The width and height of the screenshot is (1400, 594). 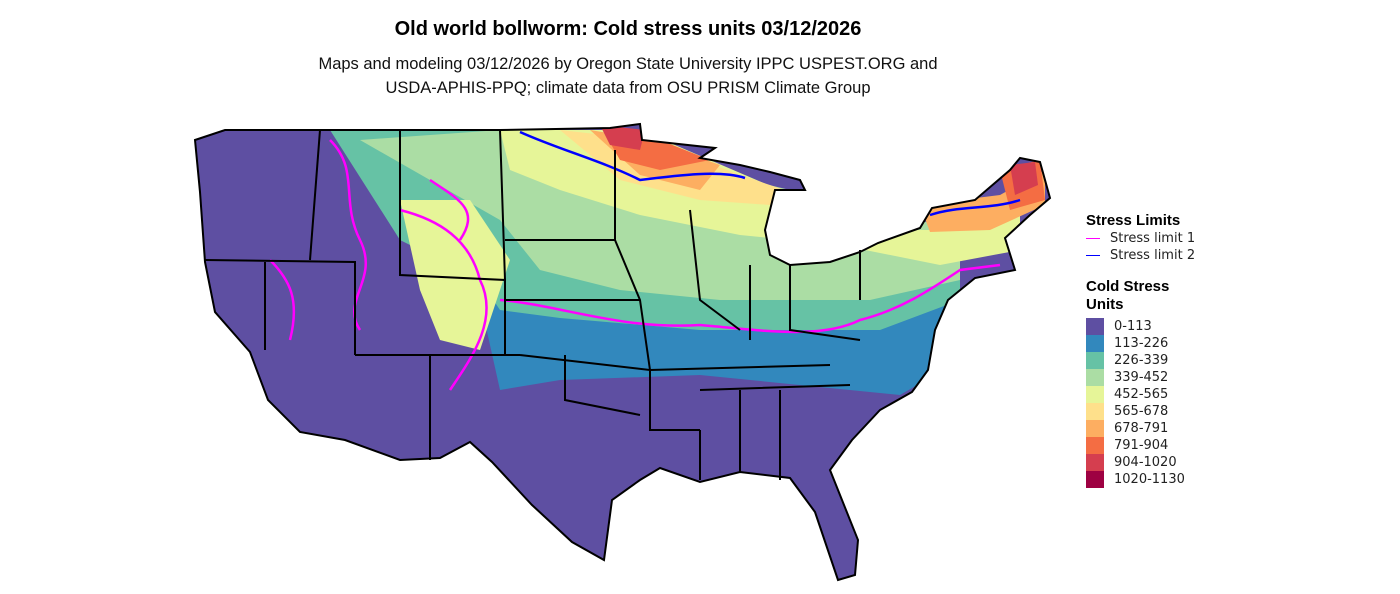 I want to click on units-legend-item: 565-678, so click(x=1140, y=411).